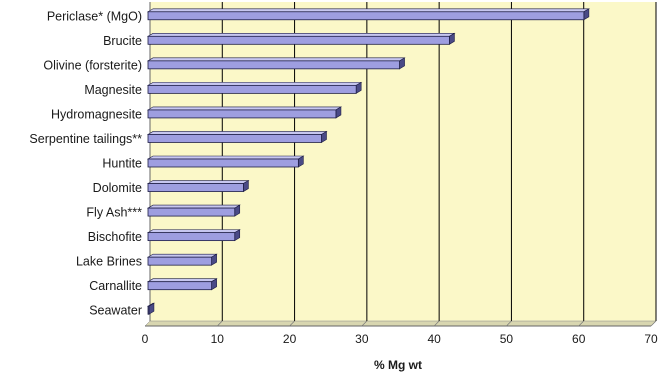 This screenshot has height=375, width=662. Describe the element at coordinates (115, 237) in the screenshot. I see `category-label: Bischofite` at that location.